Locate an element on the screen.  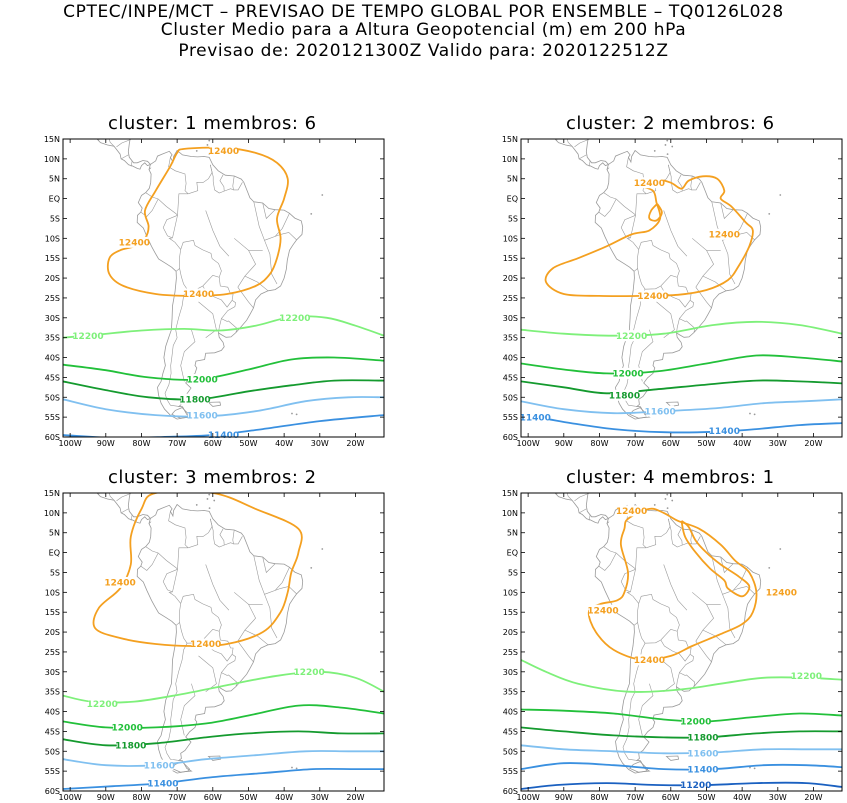
lon-tick-label: 90W is located at coordinates (106, 797).